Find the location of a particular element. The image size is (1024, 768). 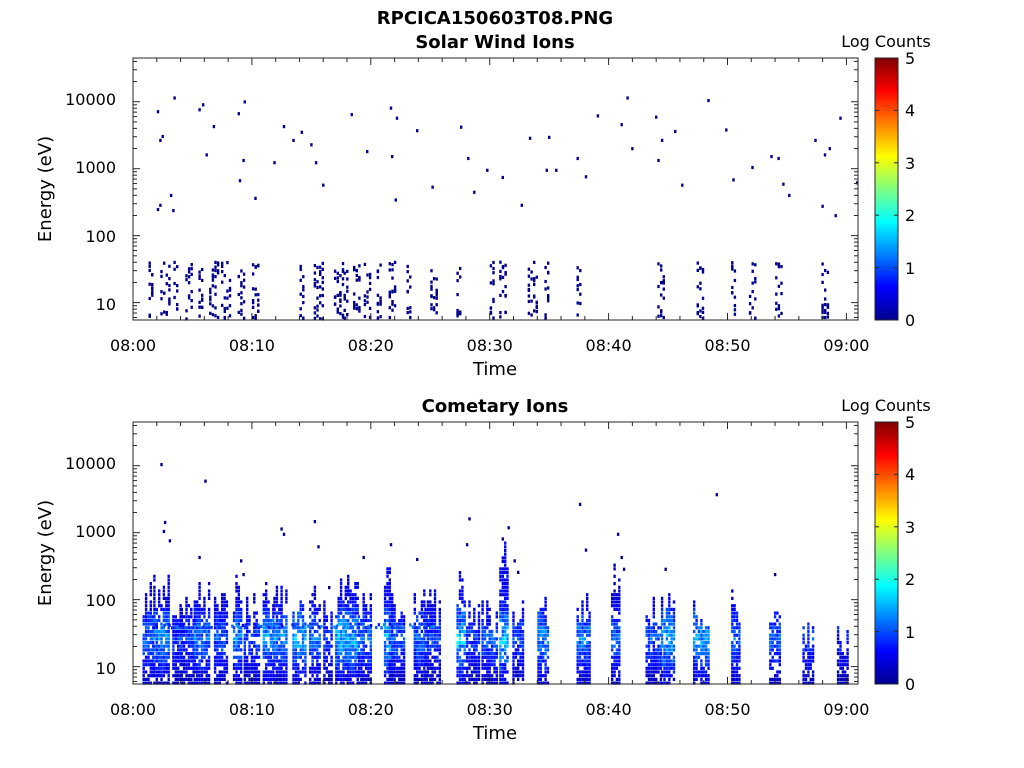

solar-wind-xtick-2: 08:20 is located at coordinates (371, 345).